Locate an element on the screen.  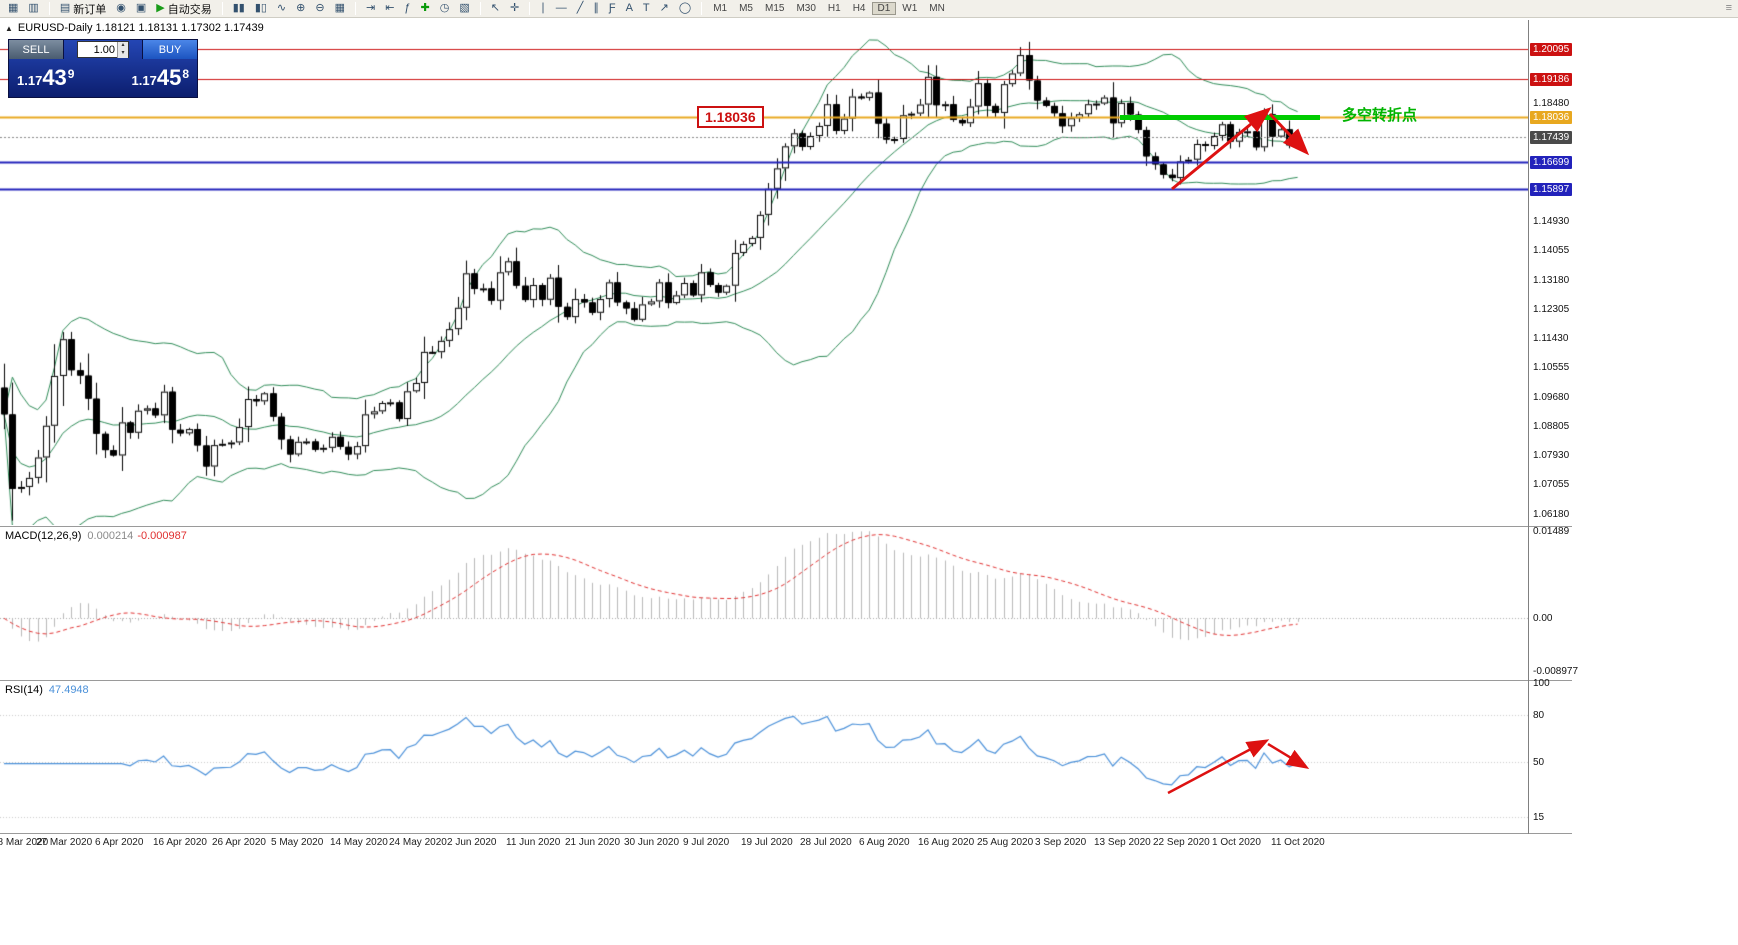
chart-shift-icon: ⇤ is located at coordinates (390, 8).